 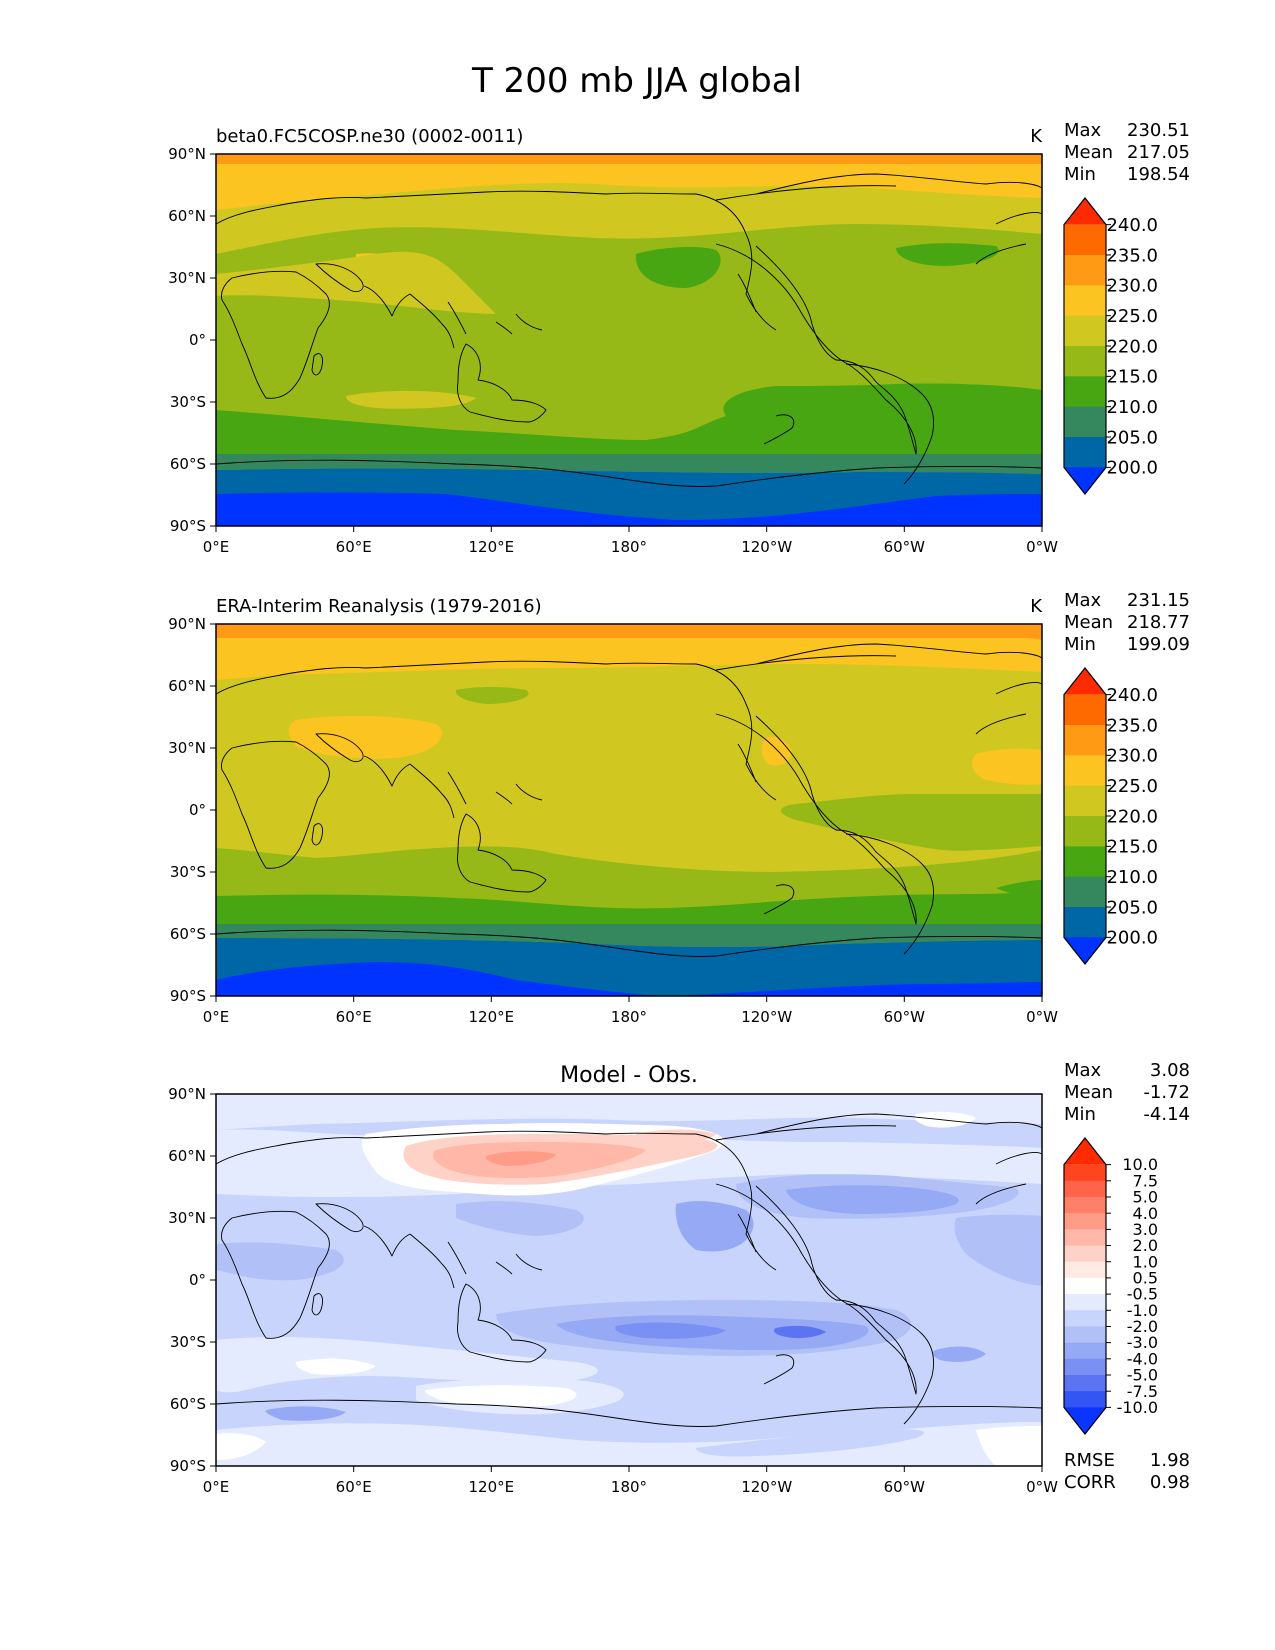 I want to click on colorbar-label: -2.0, so click(x=1142, y=1326).